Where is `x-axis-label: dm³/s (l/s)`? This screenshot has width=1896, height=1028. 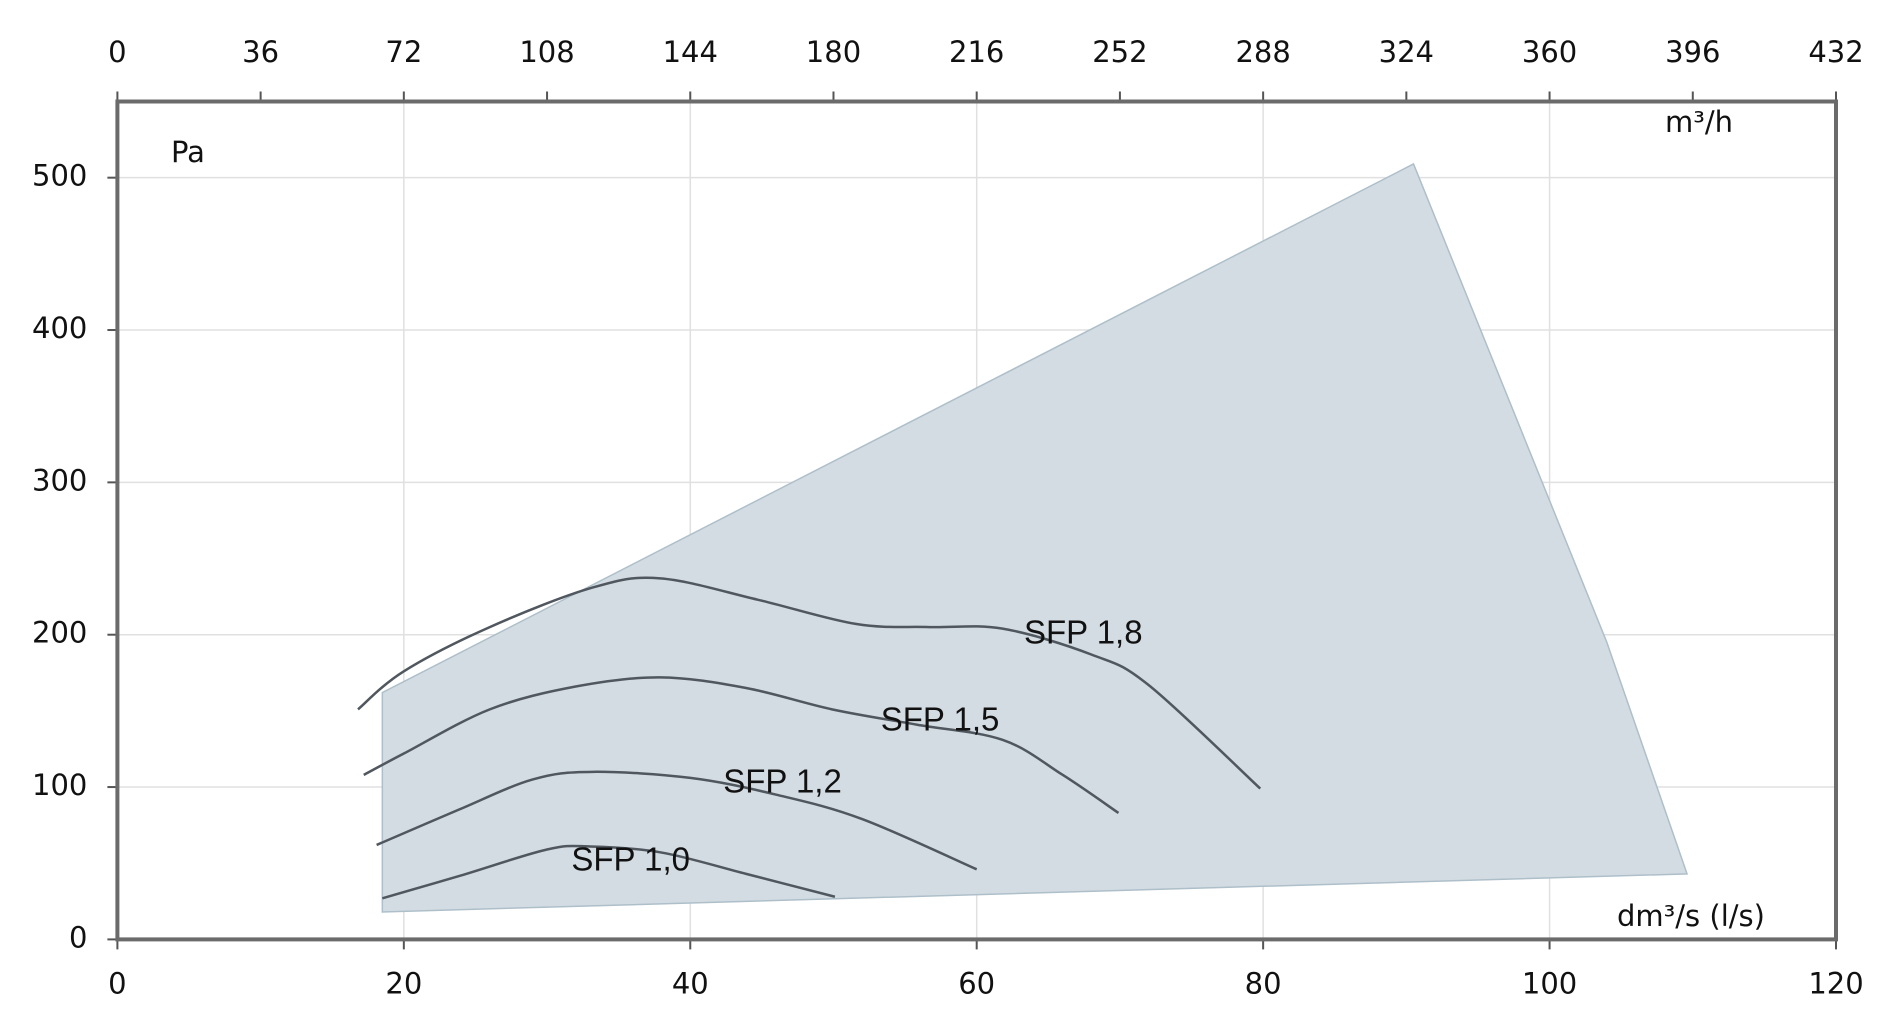 x-axis-label: dm³/s (l/s) is located at coordinates (1691, 916).